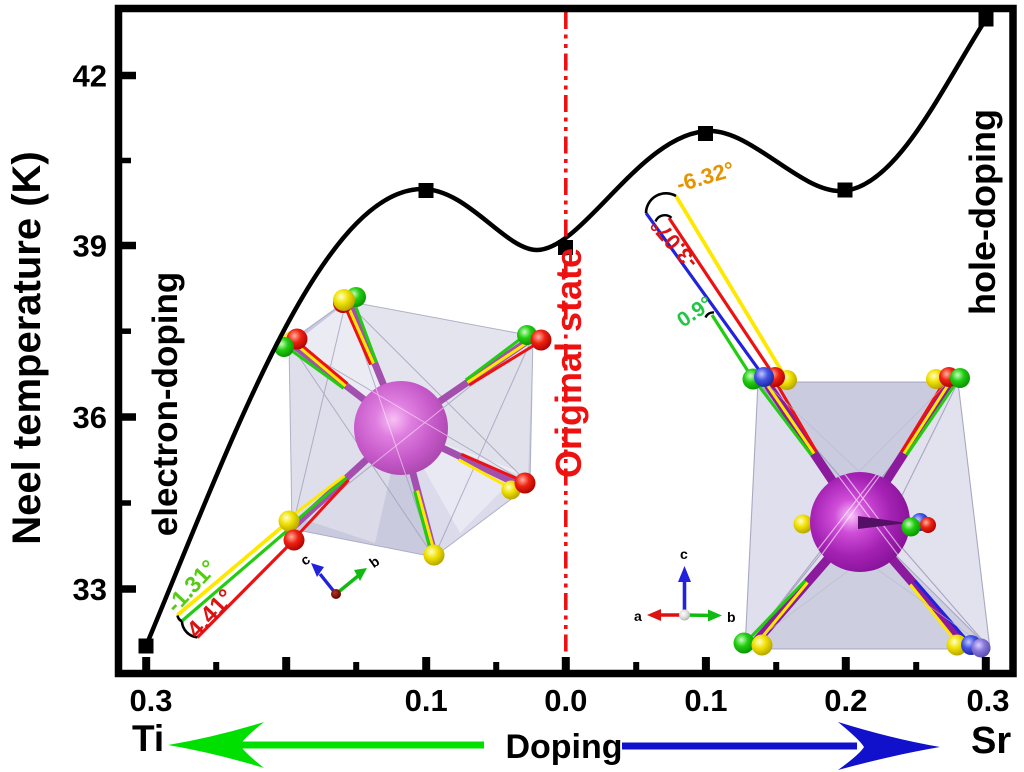  Describe the element at coordinates (27, 347) in the screenshot. I see `svg-text: Neel temperature (K)` at that location.